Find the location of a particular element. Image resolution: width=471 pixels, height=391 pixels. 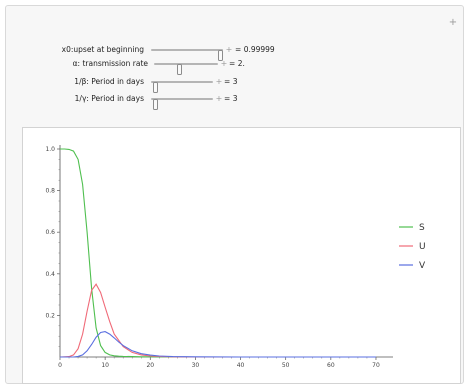

control-value-beta: = 3 is located at coordinates (230, 82).